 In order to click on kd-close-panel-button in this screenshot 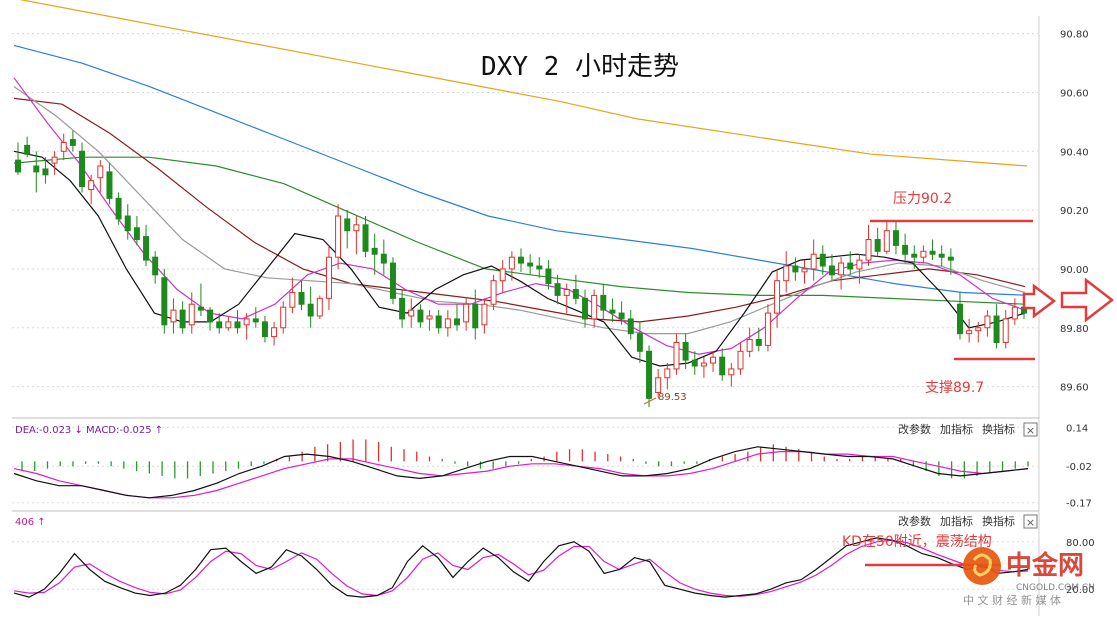, I will do `click(1030, 521)`.